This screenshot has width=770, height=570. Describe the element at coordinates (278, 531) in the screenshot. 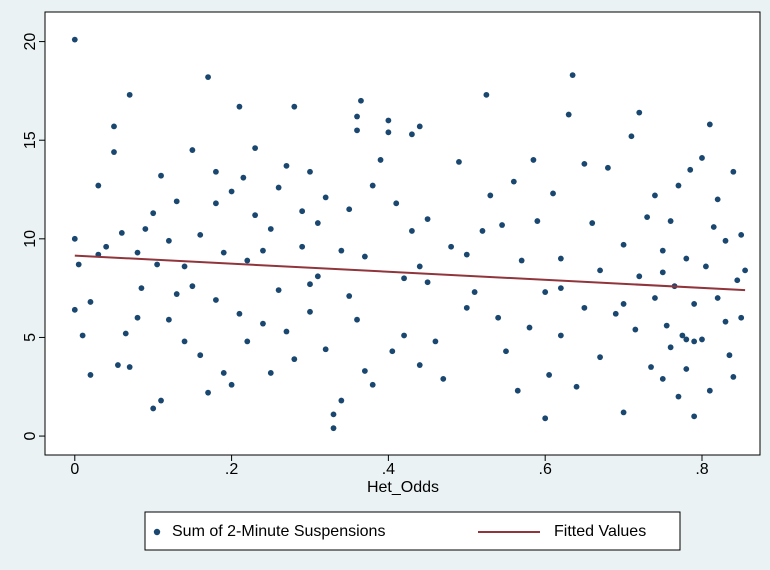

I see `legend-label: Sum of 2-Minute Suspensions` at that location.